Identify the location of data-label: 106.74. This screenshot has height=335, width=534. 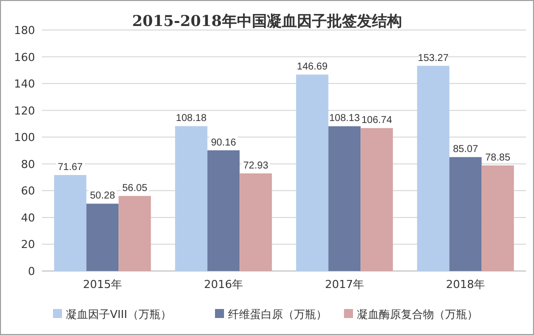
(376, 120).